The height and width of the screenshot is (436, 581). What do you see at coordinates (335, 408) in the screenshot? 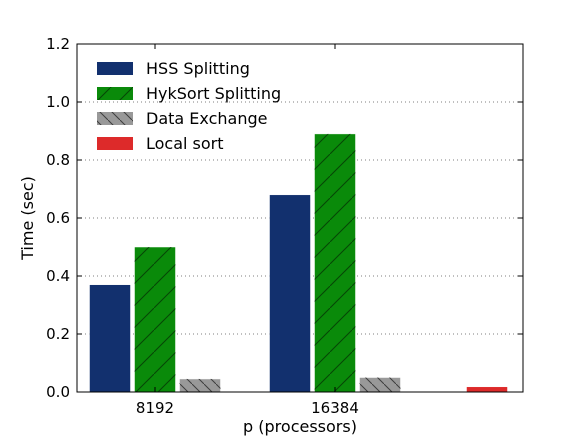
I see `x-tick-label-1: 16384` at bounding box center [335, 408].